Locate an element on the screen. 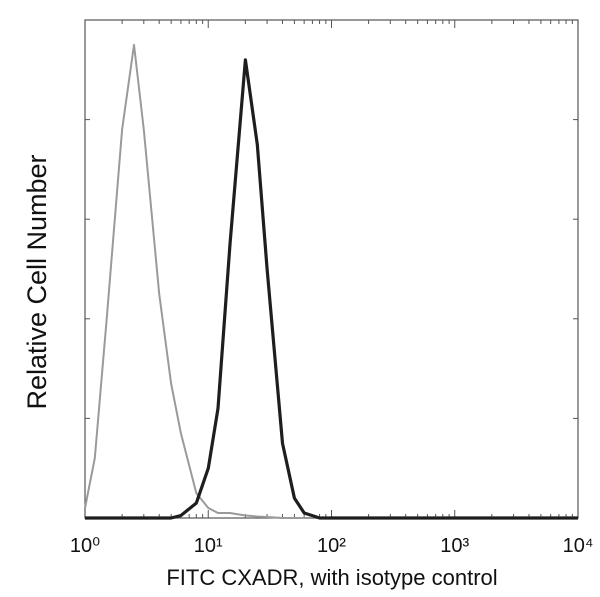 The height and width of the screenshot is (597, 600). x-tick-label: 10³ is located at coordinates (454, 546).